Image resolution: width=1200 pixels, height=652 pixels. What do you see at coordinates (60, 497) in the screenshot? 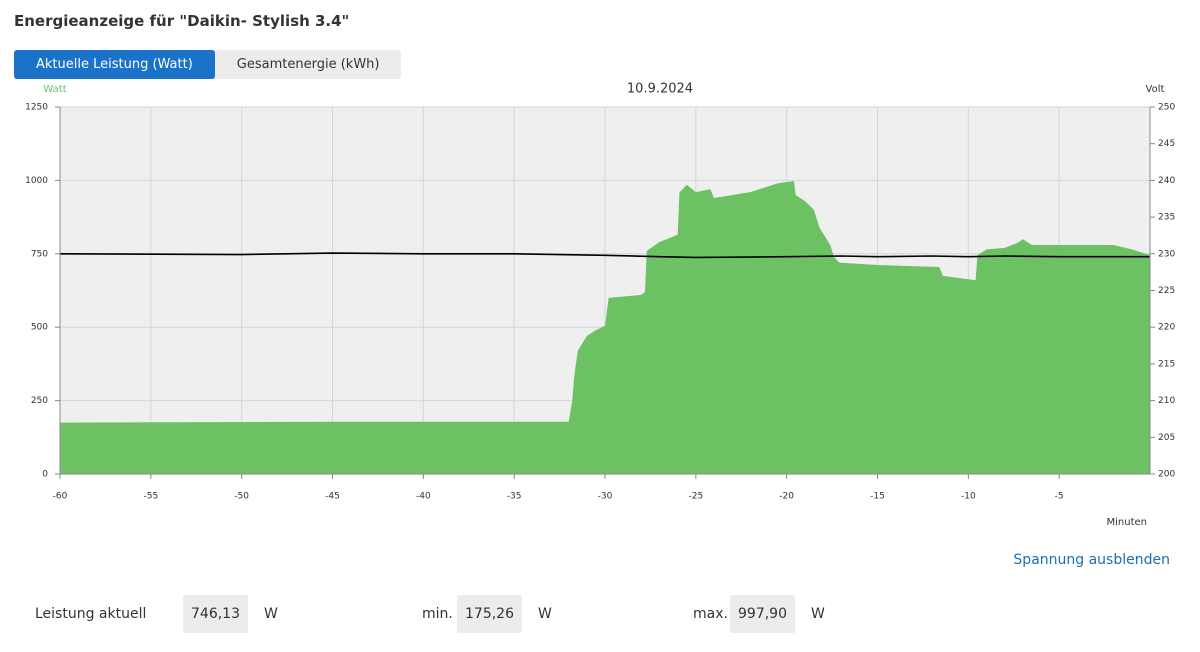
I see `x-tick-label: -60` at bounding box center [60, 497].